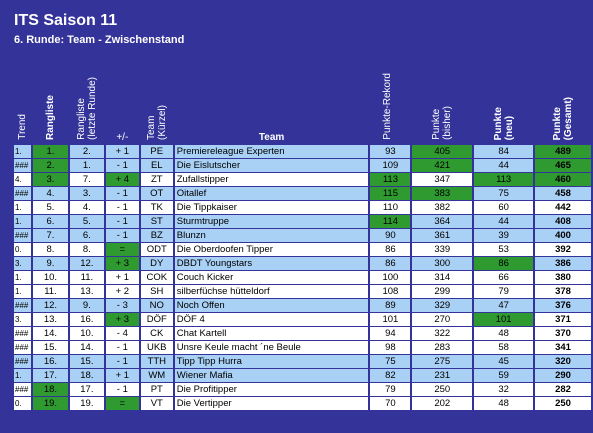  What do you see at coordinates (271, 137) in the screenshot?
I see `header-text: Team` at bounding box center [271, 137].